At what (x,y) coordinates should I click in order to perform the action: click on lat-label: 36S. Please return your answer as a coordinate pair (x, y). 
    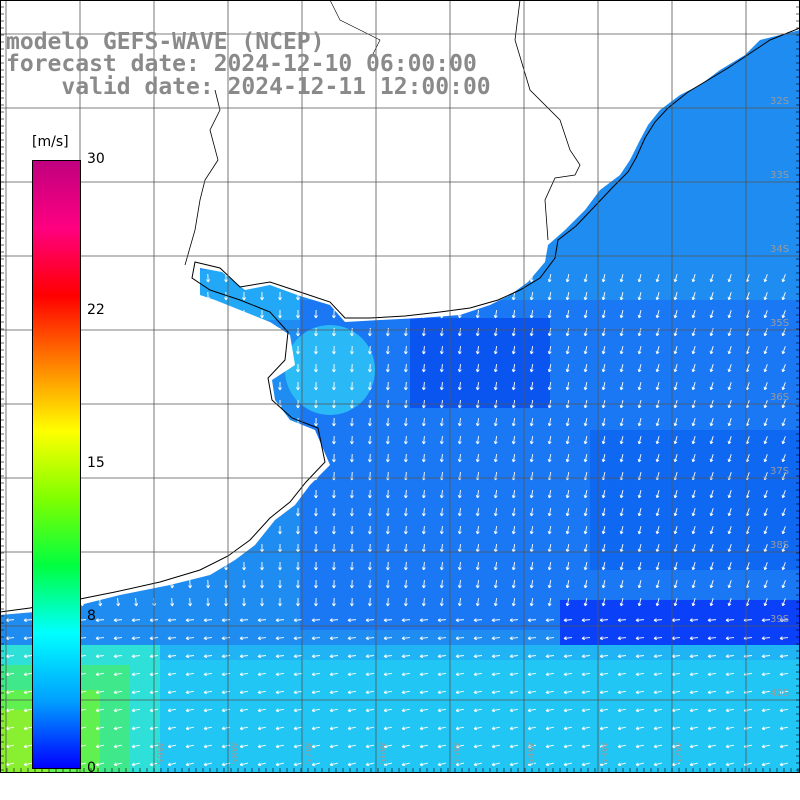
    Looking at the image, I should click on (779, 397).